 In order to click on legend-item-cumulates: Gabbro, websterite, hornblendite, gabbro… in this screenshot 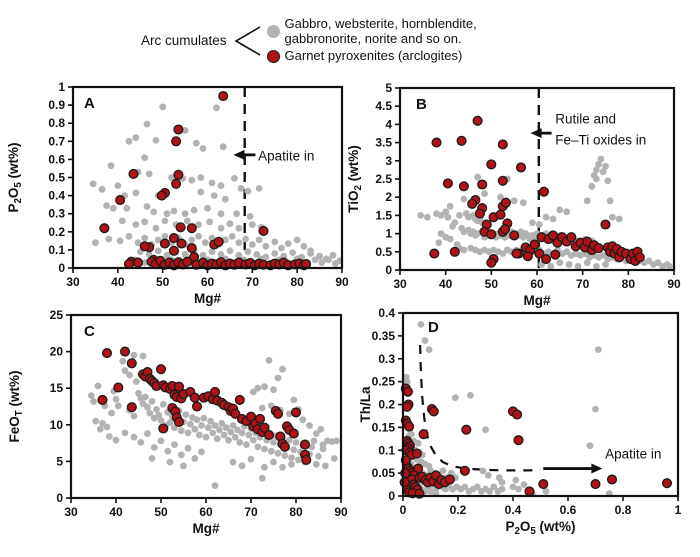, I will do `click(384, 31)`.